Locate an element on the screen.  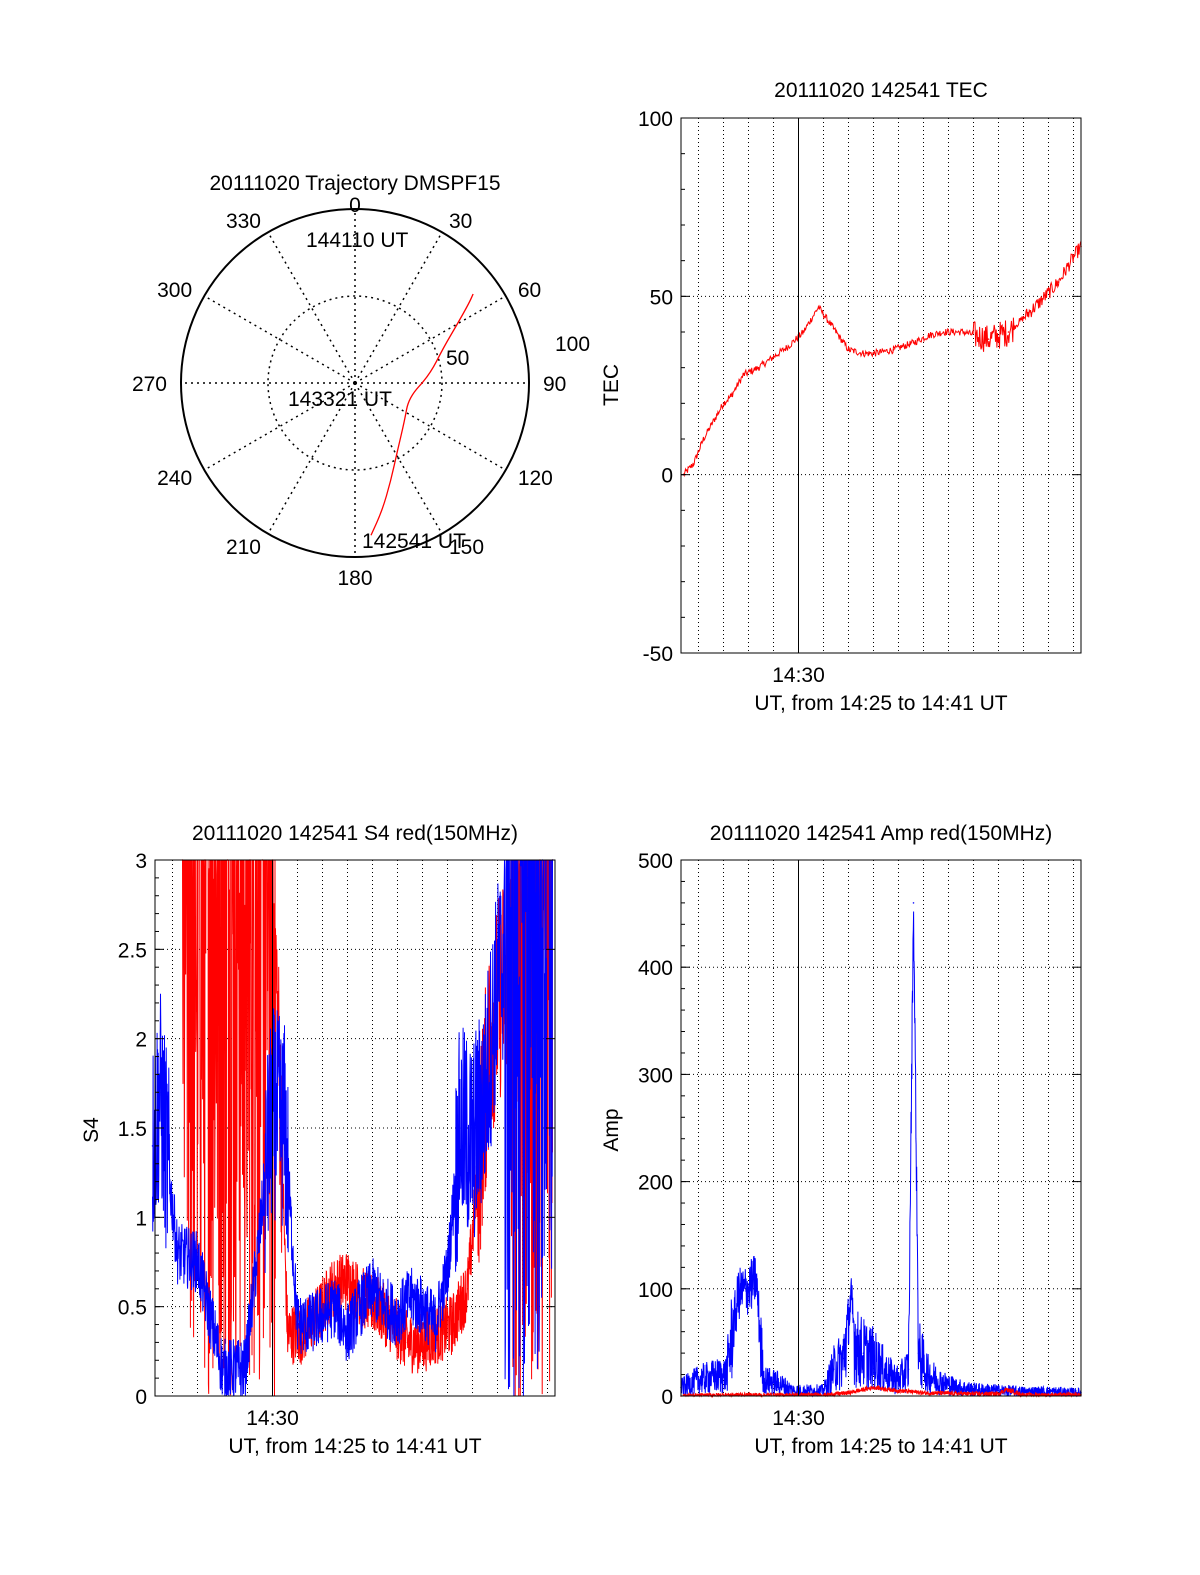
polar-azimuth-label-120: 120 is located at coordinates (535, 478).